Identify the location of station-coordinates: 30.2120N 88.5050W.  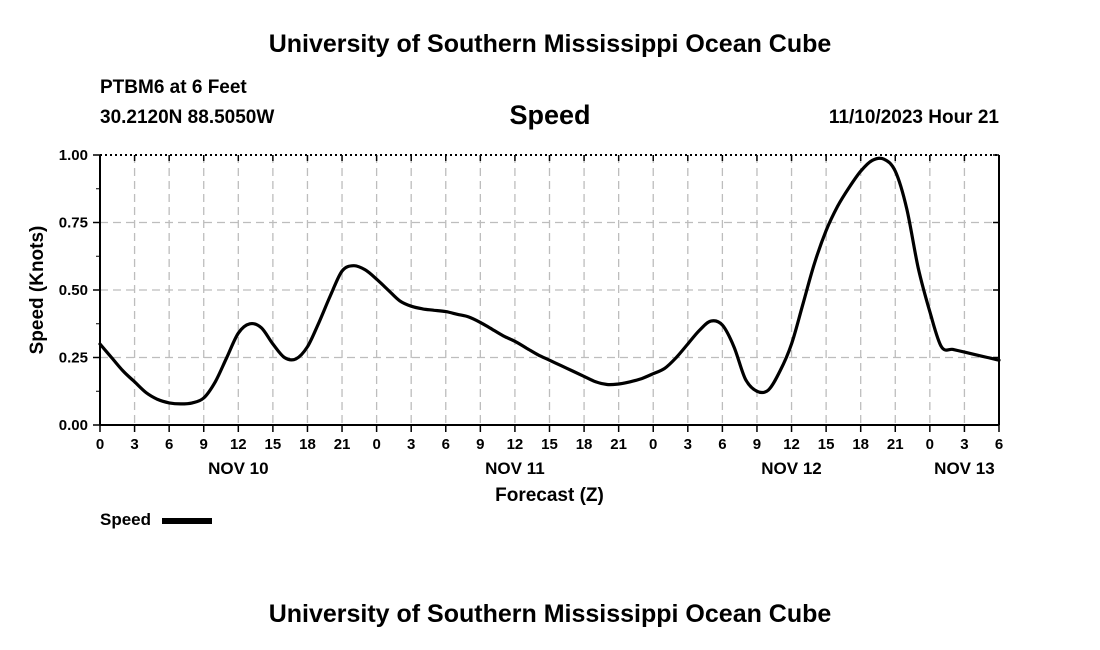
(187, 117).